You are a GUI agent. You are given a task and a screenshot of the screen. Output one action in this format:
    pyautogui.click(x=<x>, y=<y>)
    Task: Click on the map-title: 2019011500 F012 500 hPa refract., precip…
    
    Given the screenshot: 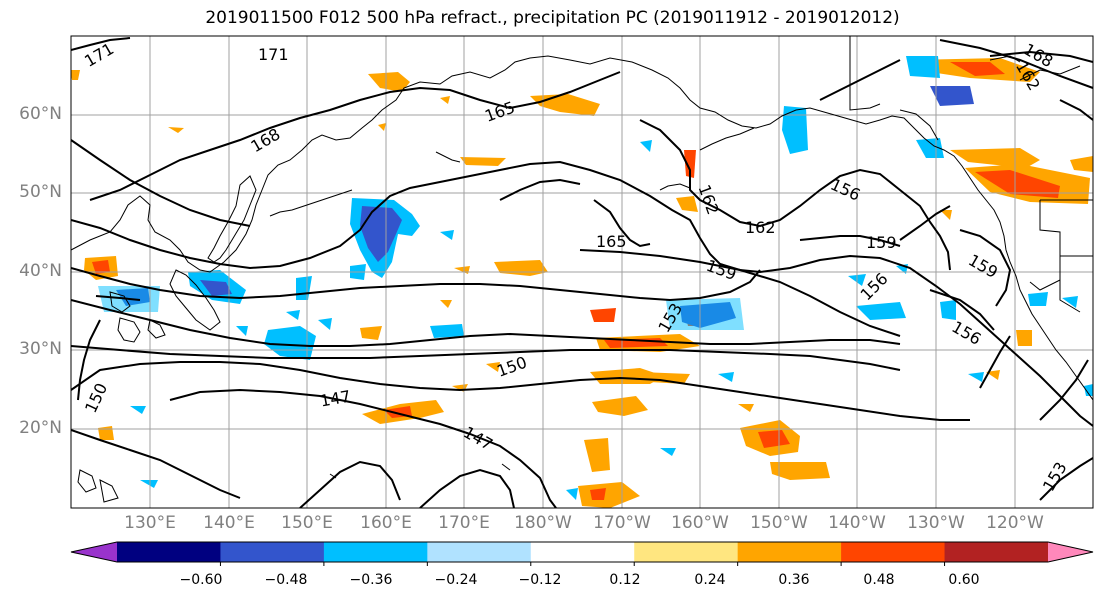 What is the action you would take?
    pyautogui.click(x=552, y=18)
    